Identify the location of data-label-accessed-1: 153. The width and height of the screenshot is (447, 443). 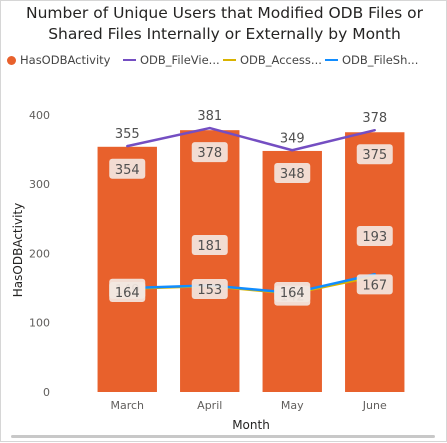
(209, 290).